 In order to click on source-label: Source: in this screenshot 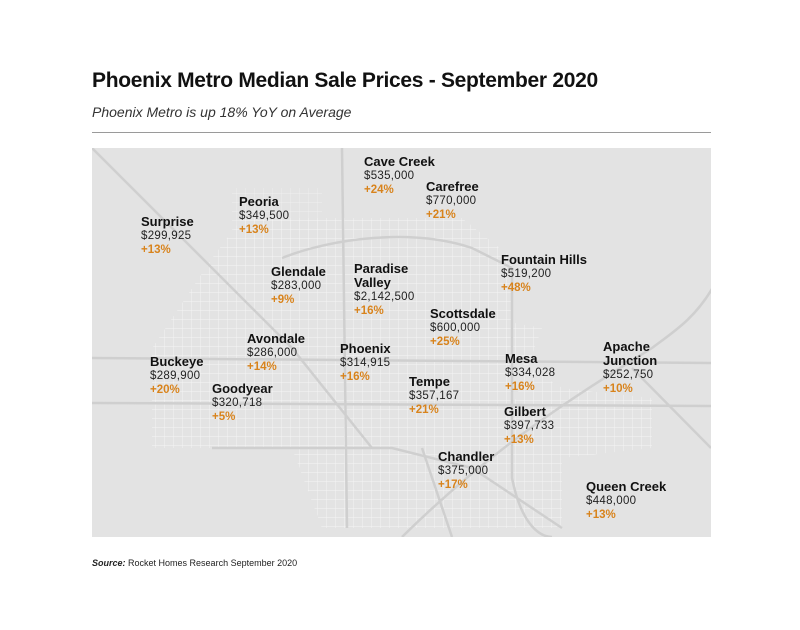, I will do `click(109, 563)`.